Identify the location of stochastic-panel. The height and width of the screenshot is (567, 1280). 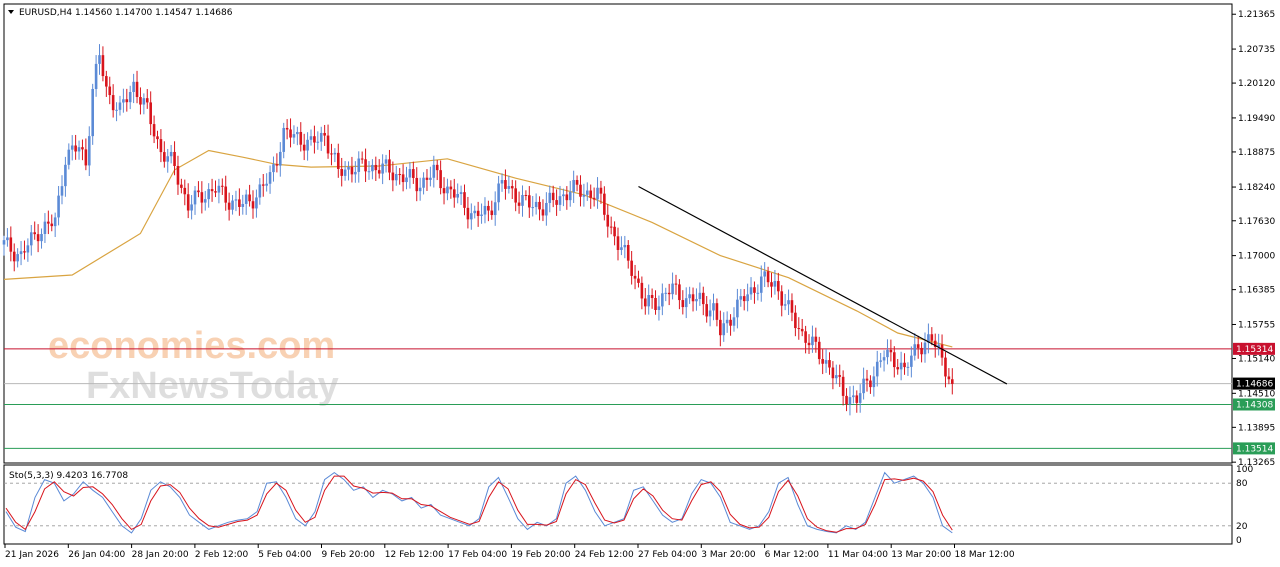
(618, 504).